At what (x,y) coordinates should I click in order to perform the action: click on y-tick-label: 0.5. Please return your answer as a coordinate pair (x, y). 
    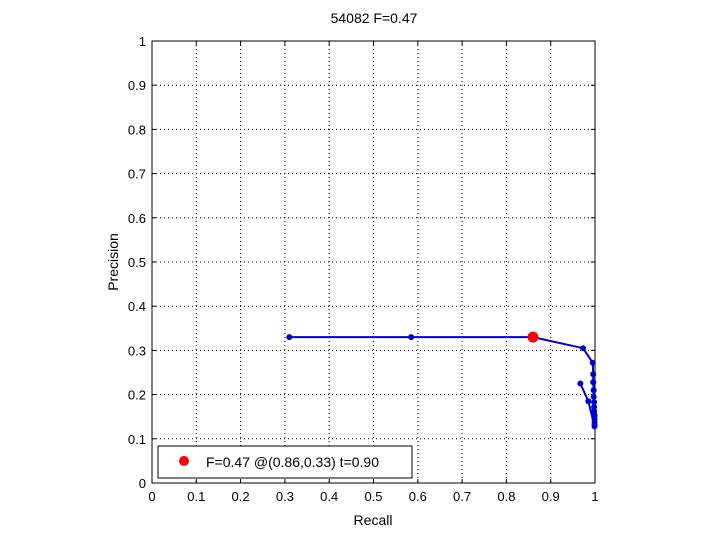
    Looking at the image, I should click on (137, 262).